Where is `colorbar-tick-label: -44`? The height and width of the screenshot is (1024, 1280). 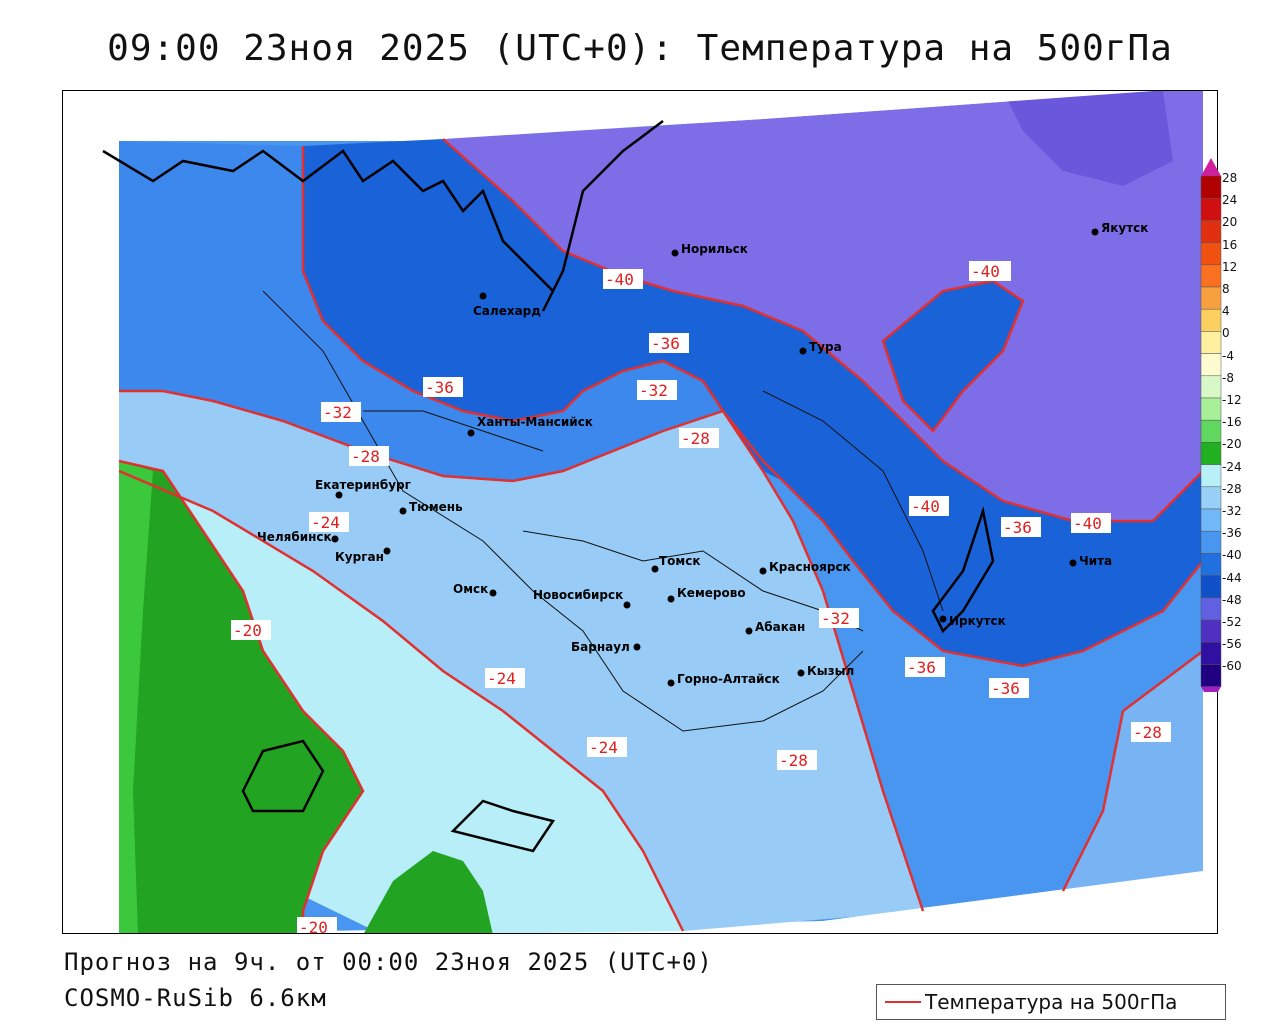
colorbar-tick-label: -44 is located at coordinates (1232, 577).